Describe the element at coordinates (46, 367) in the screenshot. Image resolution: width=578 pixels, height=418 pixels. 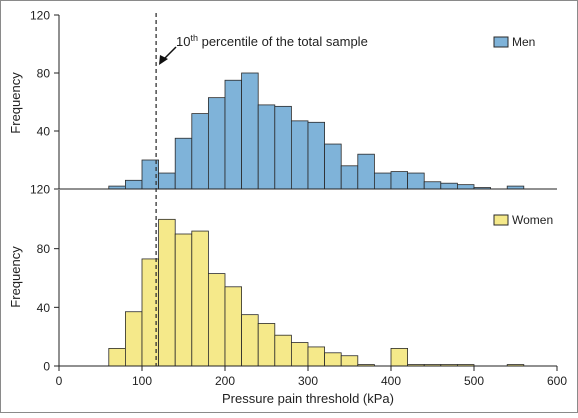
I see `y-tick-label: 0` at that location.